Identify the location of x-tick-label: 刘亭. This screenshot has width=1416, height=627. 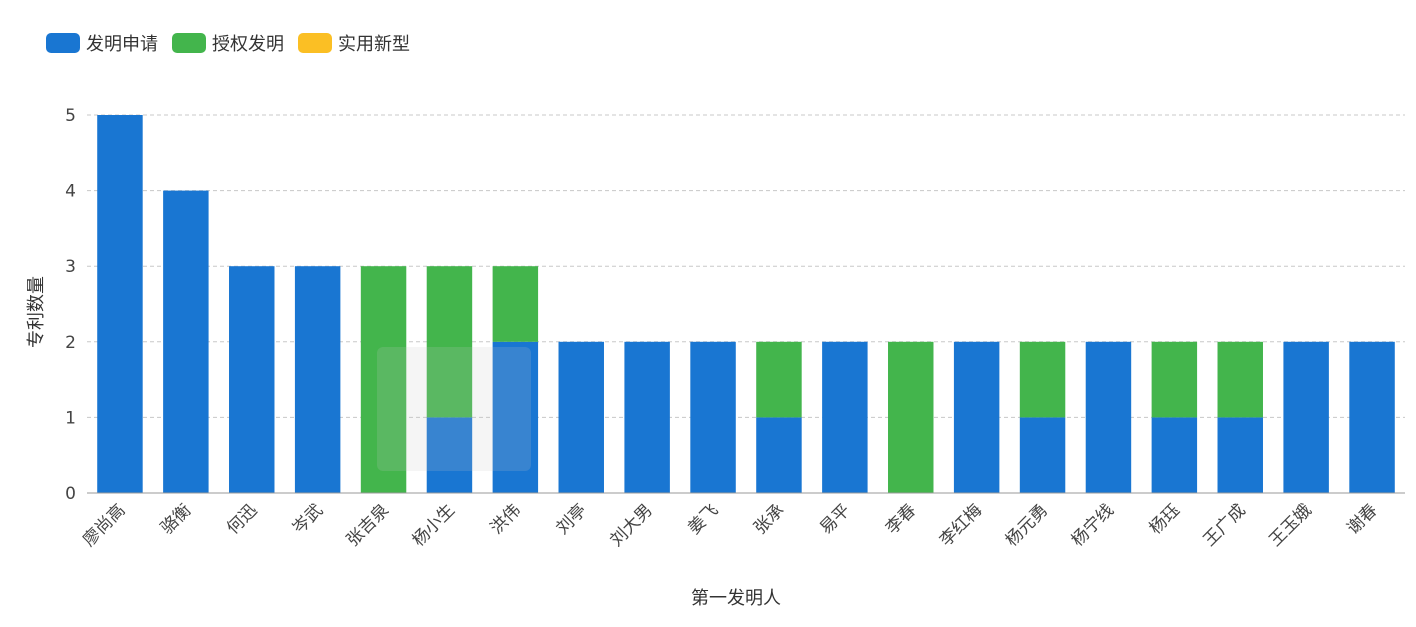
(572, 519).